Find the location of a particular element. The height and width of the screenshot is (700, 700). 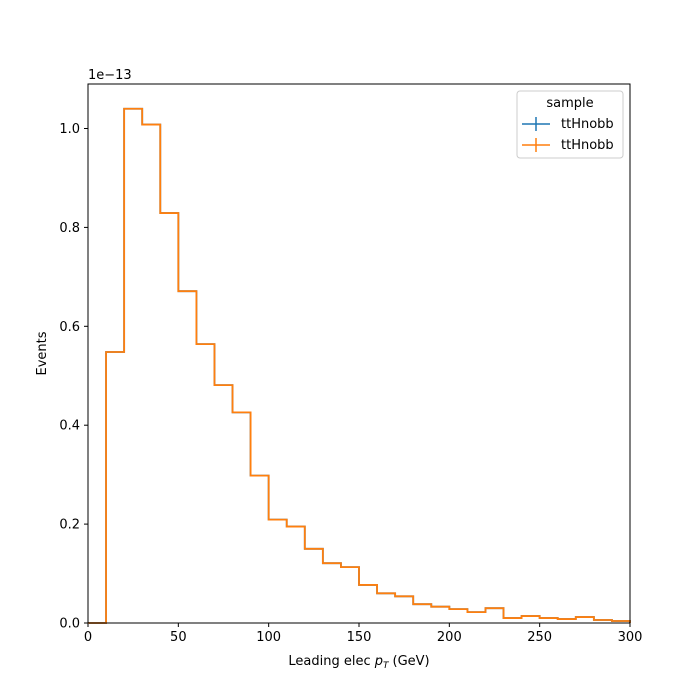

legend-entry-1: ttHnobb is located at coordinates (568, 124).